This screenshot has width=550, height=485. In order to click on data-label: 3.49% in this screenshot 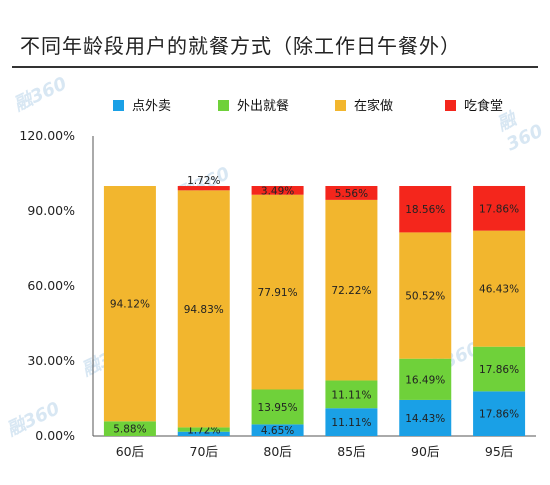, I will do `click(277, 191)`.